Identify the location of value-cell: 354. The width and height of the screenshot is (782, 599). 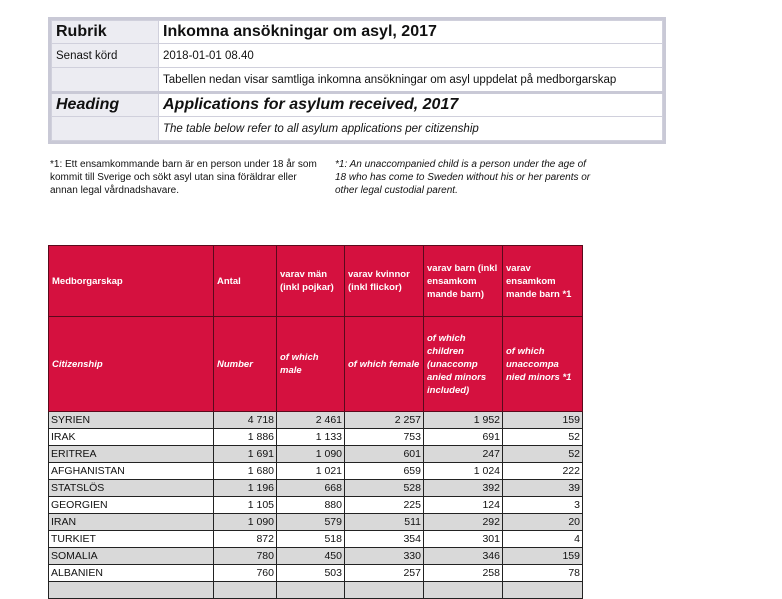
(384, 539).